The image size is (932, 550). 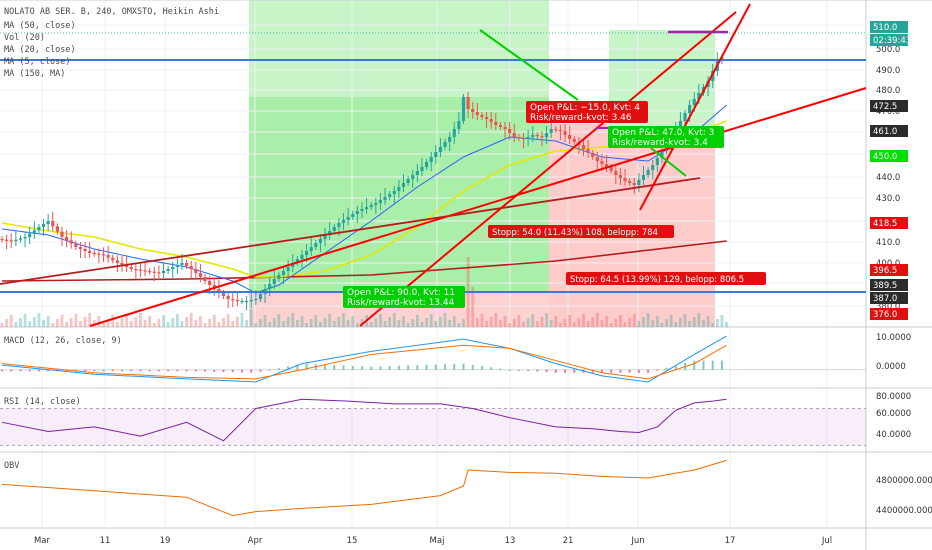 What do you see at coordinates (433, 427) in the screenshot?
I see `rsi-band` at bounding box center [433, 427].